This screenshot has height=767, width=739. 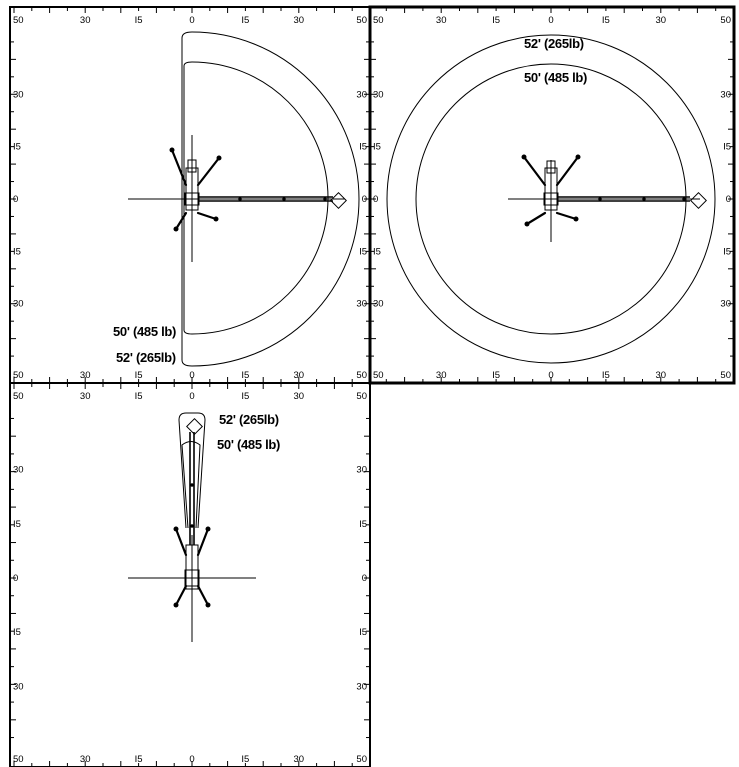 I want to click on panel-narrow-front: 52' (265lb) 50' (485 lb), so click(x=204, y=527).